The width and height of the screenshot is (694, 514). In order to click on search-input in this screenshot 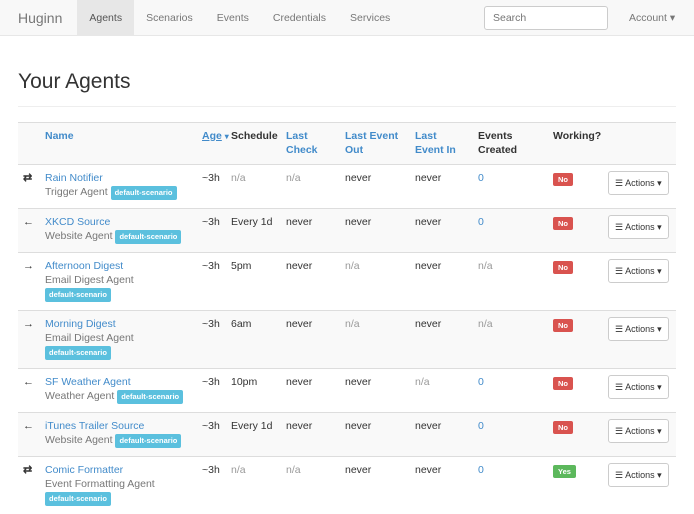, I will do `click(546, 18)`.